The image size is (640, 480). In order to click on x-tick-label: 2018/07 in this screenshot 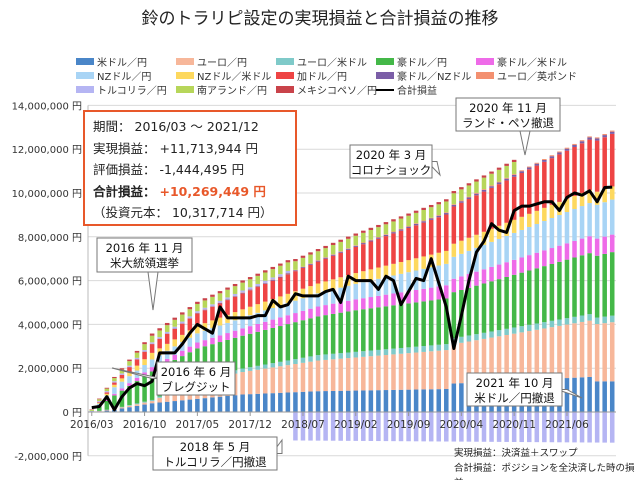, I will do `click(303, 425)`.